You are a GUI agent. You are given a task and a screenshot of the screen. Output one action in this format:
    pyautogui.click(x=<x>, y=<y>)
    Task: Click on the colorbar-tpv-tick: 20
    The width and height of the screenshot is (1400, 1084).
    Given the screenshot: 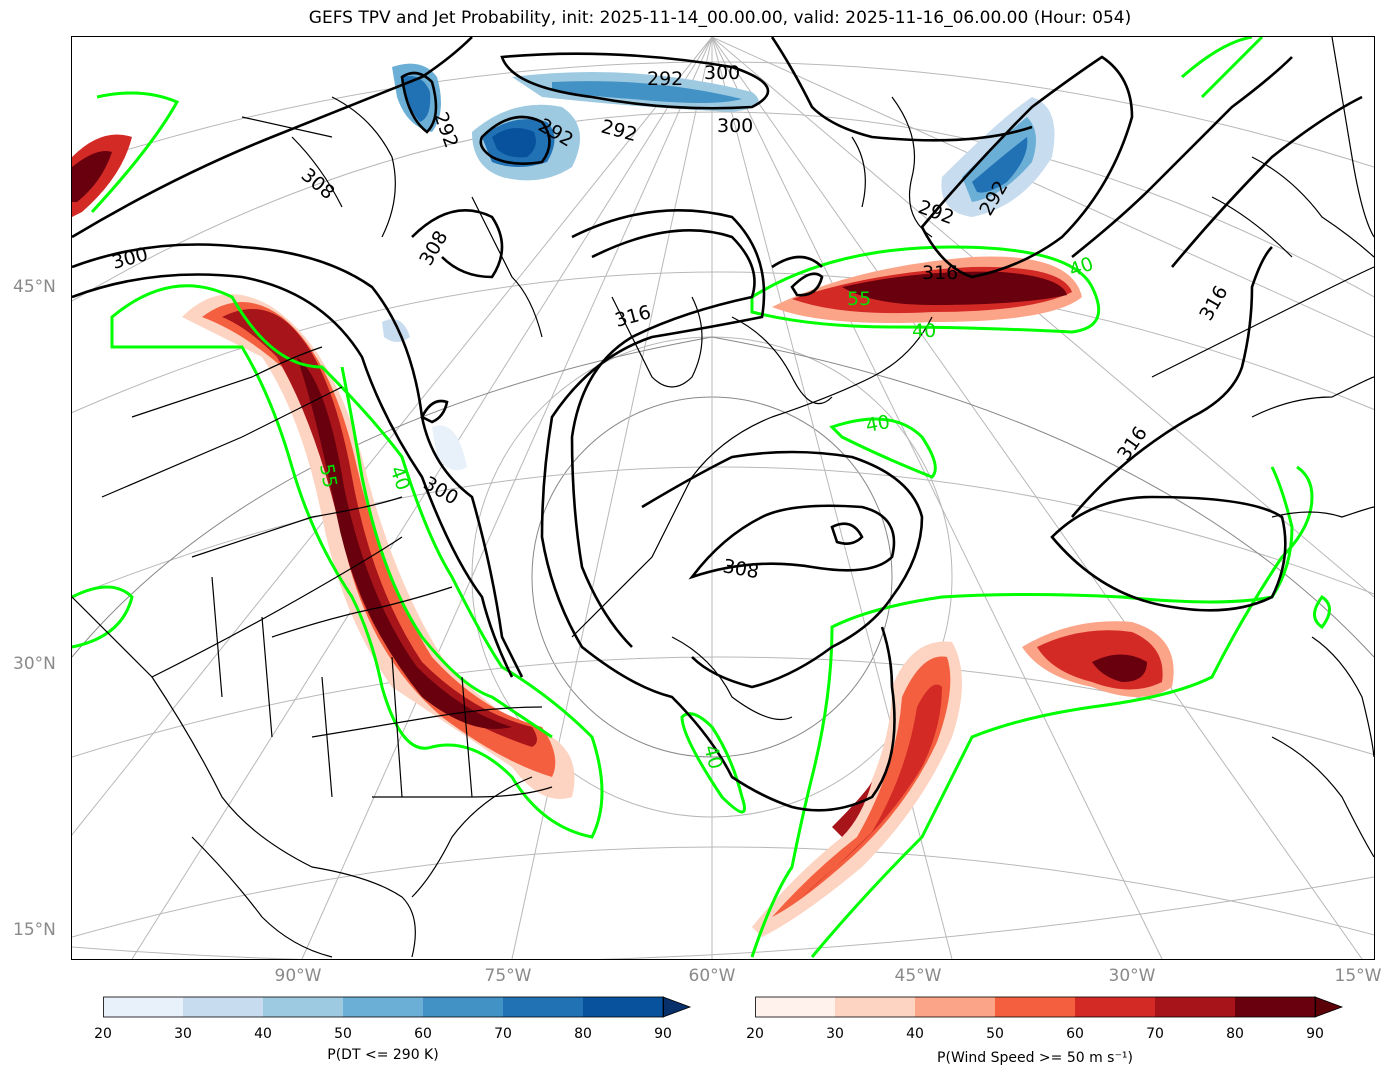 What is the action you would take?
    pyautogui.click(x=103, y=1034)
    